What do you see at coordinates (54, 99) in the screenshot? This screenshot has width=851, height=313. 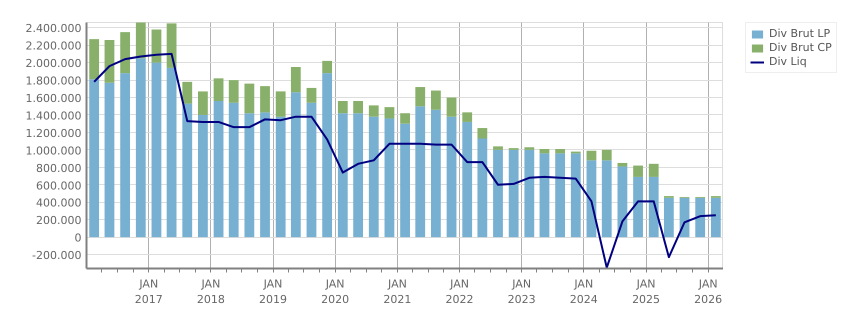 I see `y-tick-label: 1.600.000` at bounding box center [54, 99].